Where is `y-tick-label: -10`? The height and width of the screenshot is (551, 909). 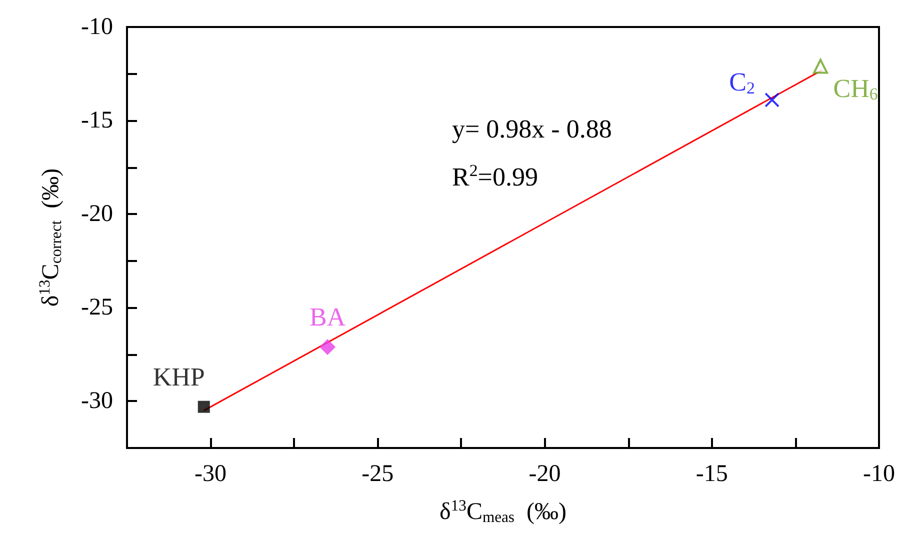
y-tick-label: -10 is located at coordinates (97, 27).